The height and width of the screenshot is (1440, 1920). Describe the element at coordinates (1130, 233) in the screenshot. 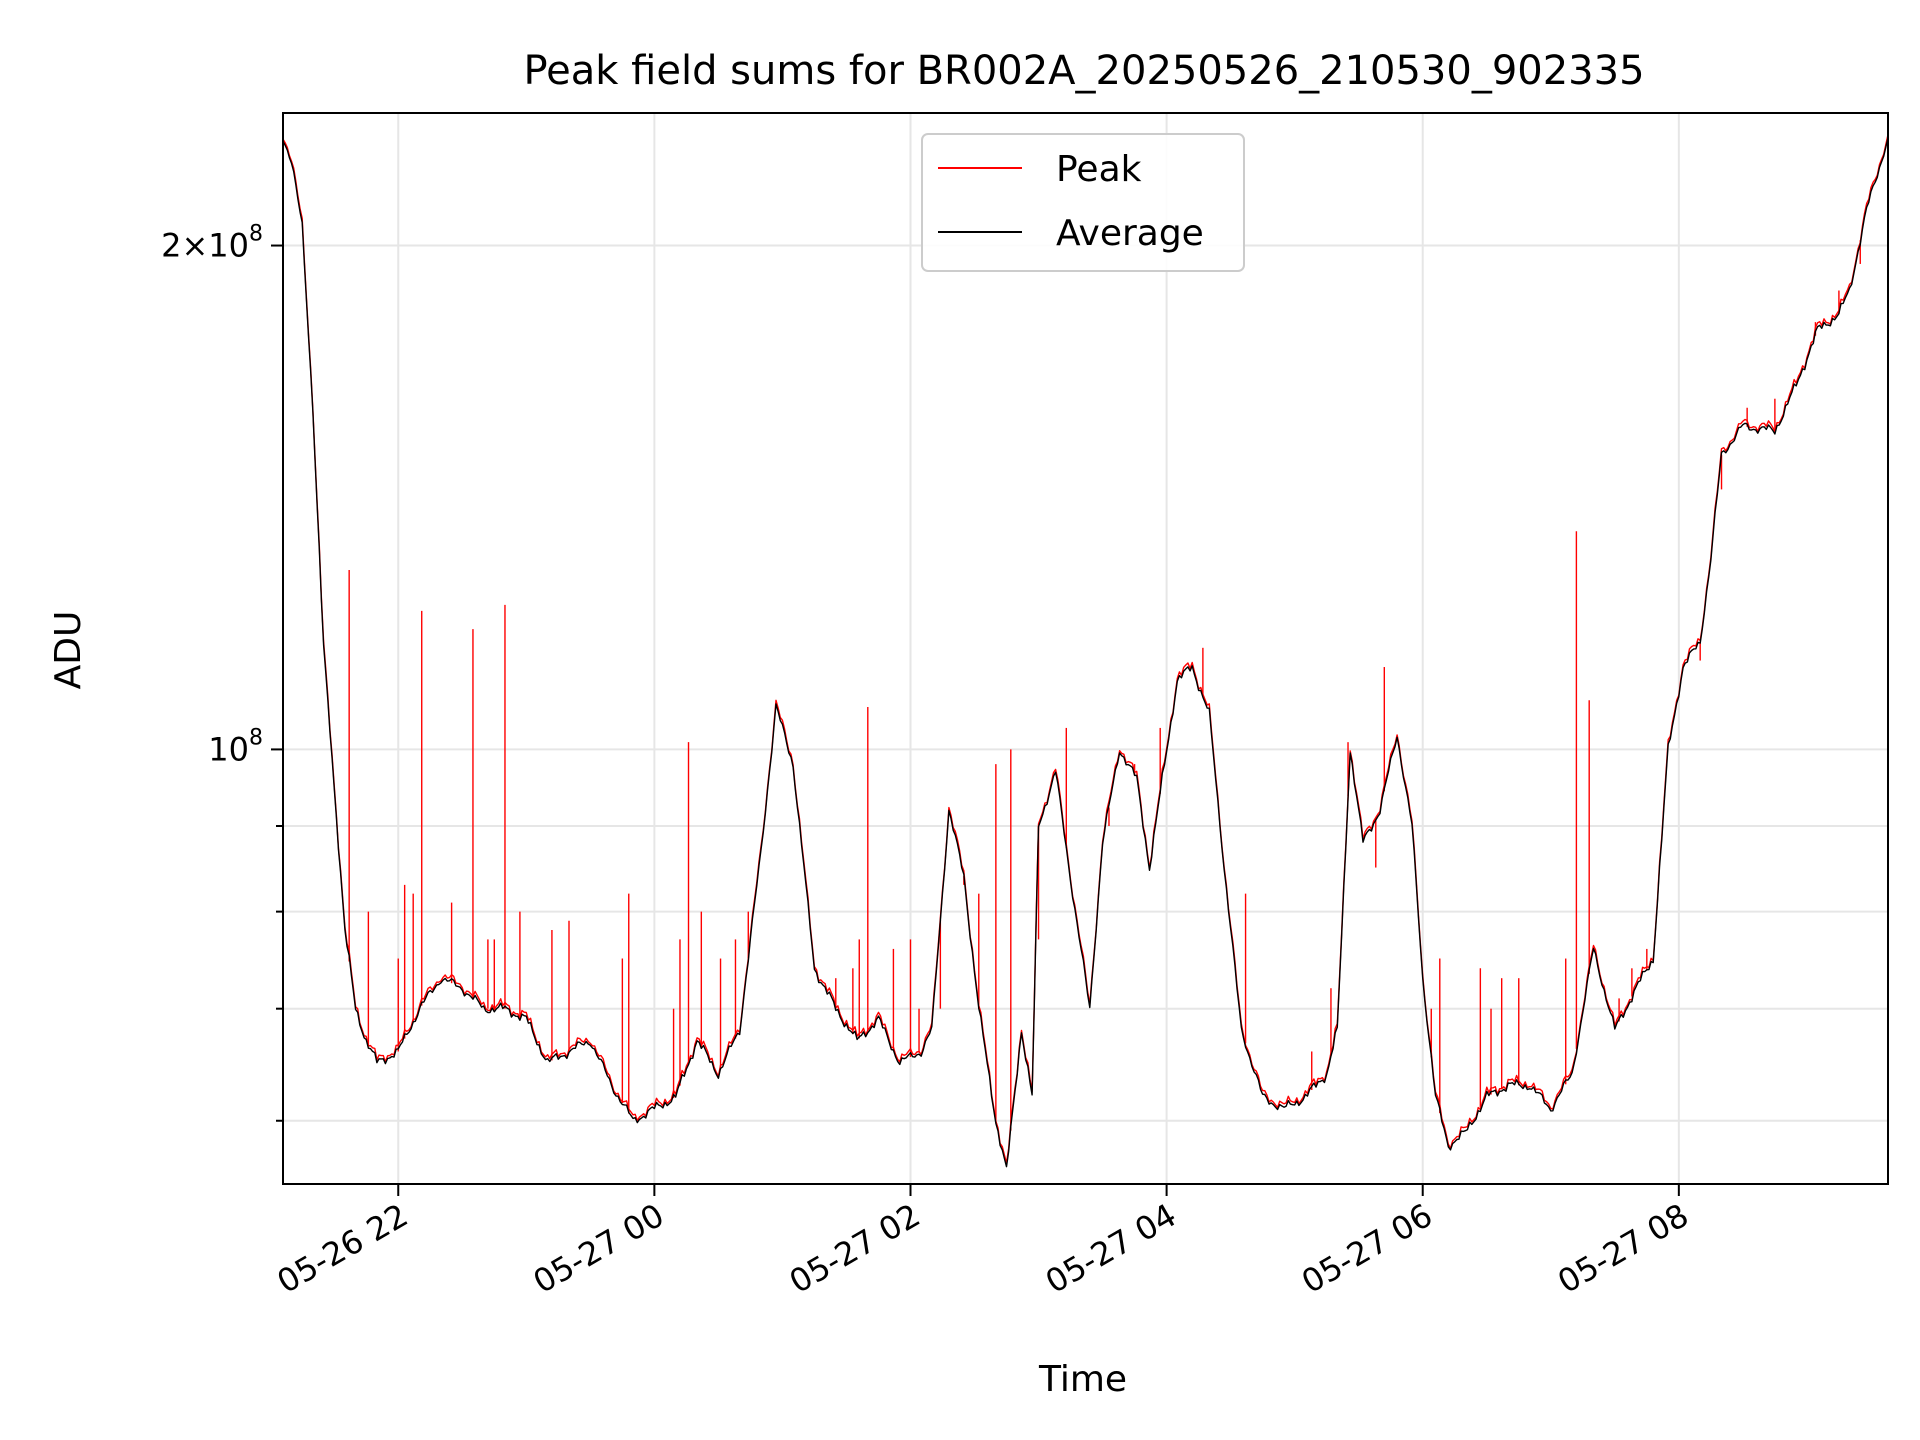

I see `legend-average-label: Average` at that location.